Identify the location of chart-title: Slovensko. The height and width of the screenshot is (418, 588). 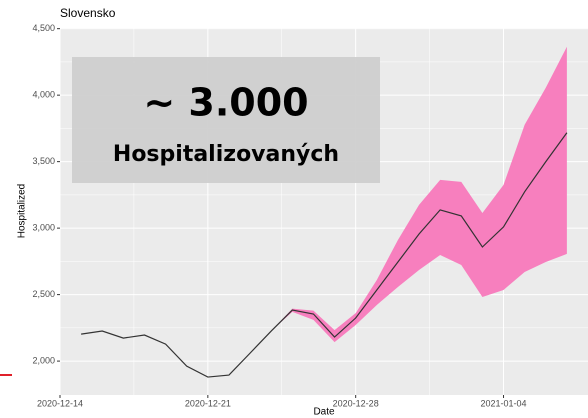
(88, 13).